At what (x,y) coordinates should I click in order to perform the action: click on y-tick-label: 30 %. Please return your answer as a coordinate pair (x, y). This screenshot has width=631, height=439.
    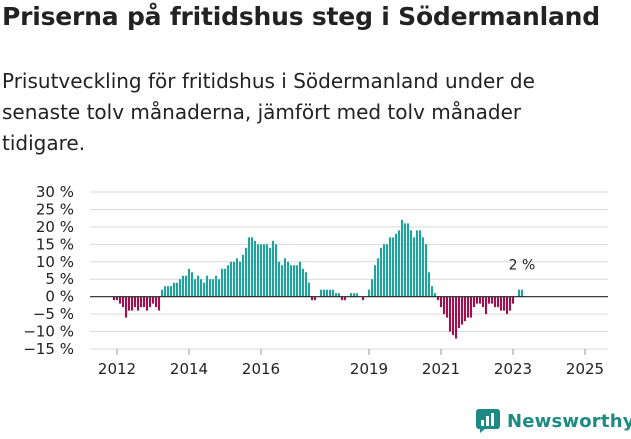
    Looking at the image, I should click on (55, 192).